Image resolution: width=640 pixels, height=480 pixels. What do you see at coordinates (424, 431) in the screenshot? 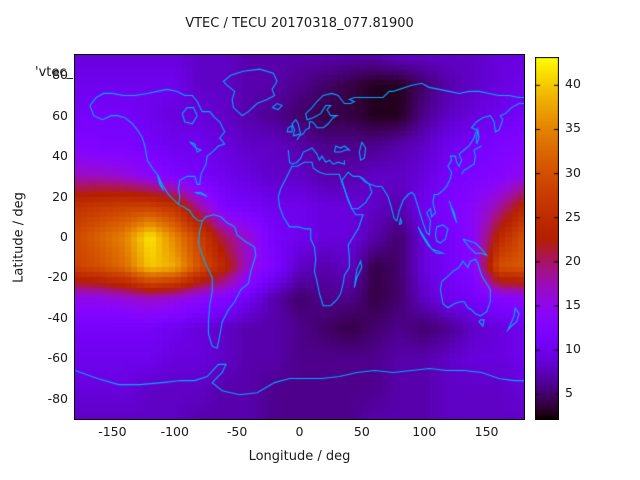
I see `x-tick-label: 100` at bounding box center [424, 431].